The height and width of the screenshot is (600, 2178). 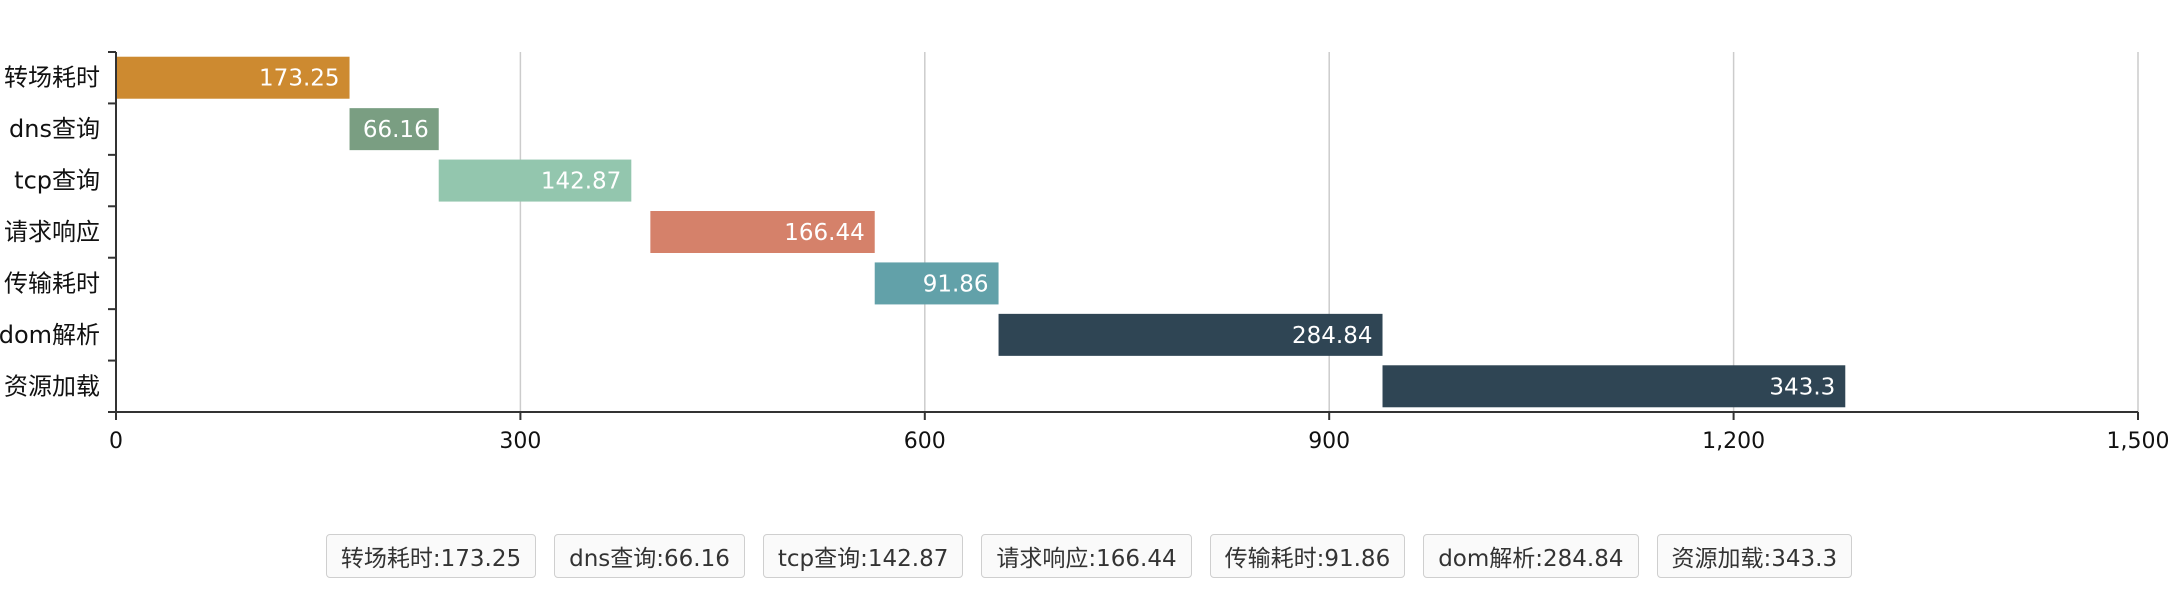 I want to click on legend-item: dom解析:284.84, so click(x=1531, y=556).